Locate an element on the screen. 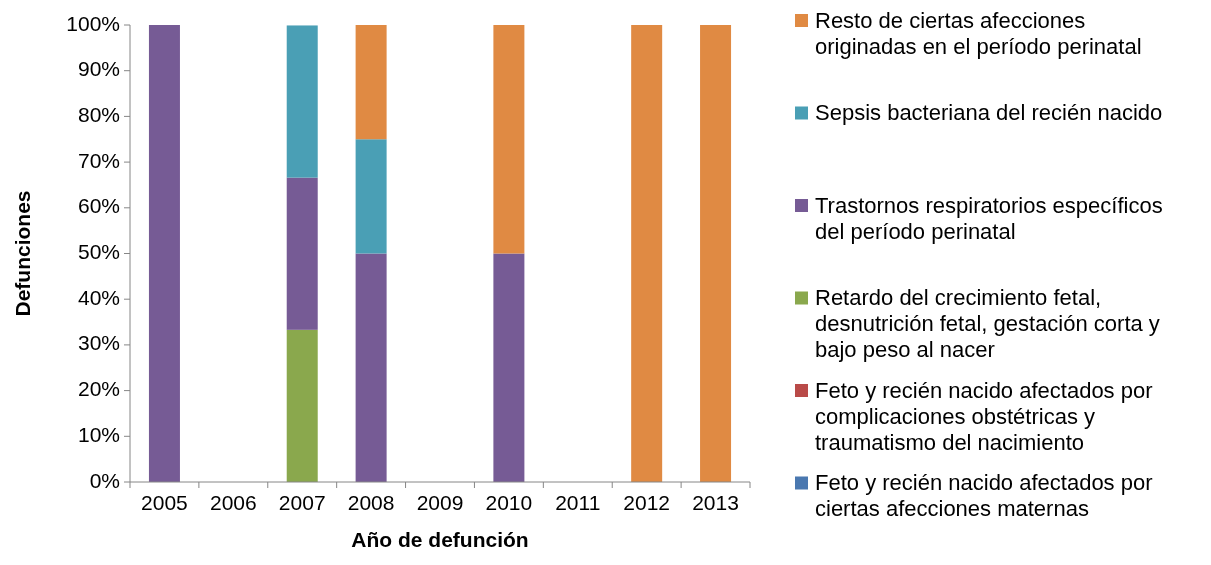 The width and height of the screenshot is (1211, 565). y-tick-label: 70% is located at coordinates (98, 160).